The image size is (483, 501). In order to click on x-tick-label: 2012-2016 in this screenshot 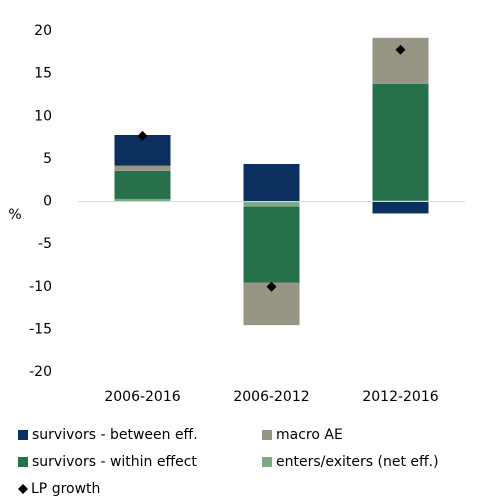, I will do `click(400, 397)`.